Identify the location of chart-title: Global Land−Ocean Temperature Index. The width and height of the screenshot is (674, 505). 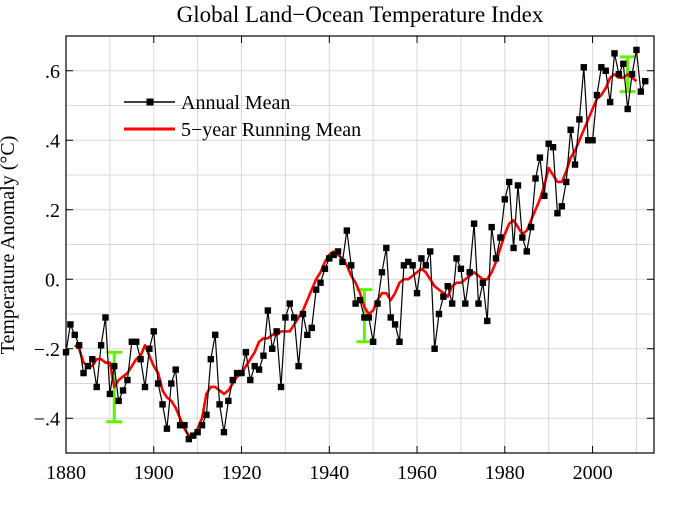
(360, 14).